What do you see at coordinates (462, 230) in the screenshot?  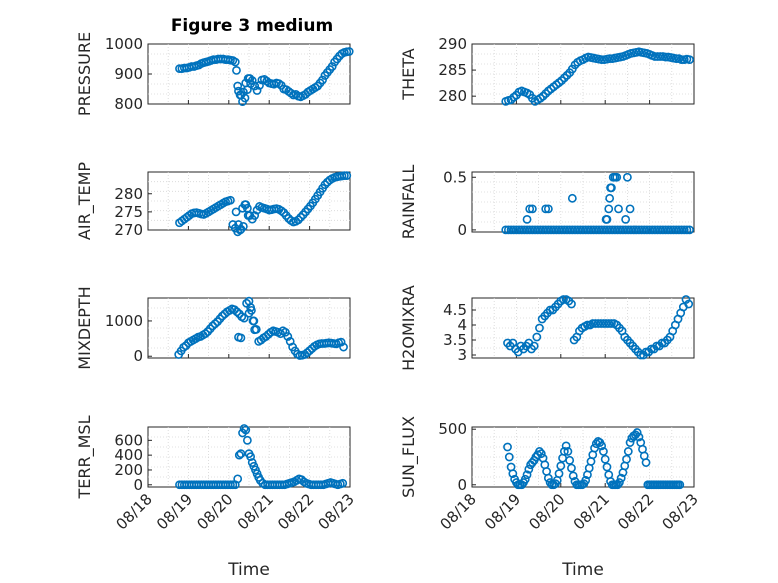 I see `y-tick-label: 0` at bounding box center [462, 230].